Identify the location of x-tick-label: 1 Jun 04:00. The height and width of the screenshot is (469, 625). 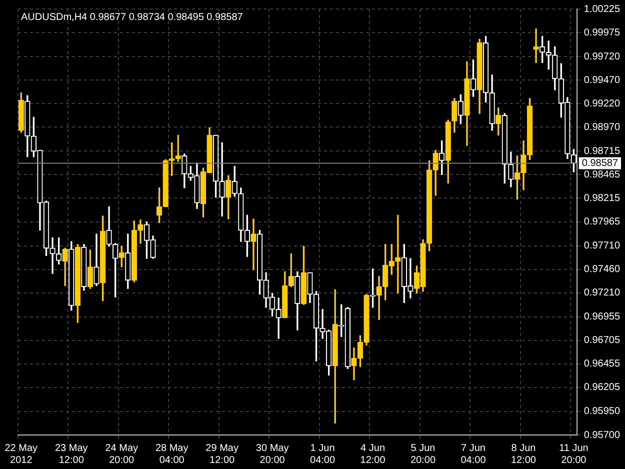
(323, 454).